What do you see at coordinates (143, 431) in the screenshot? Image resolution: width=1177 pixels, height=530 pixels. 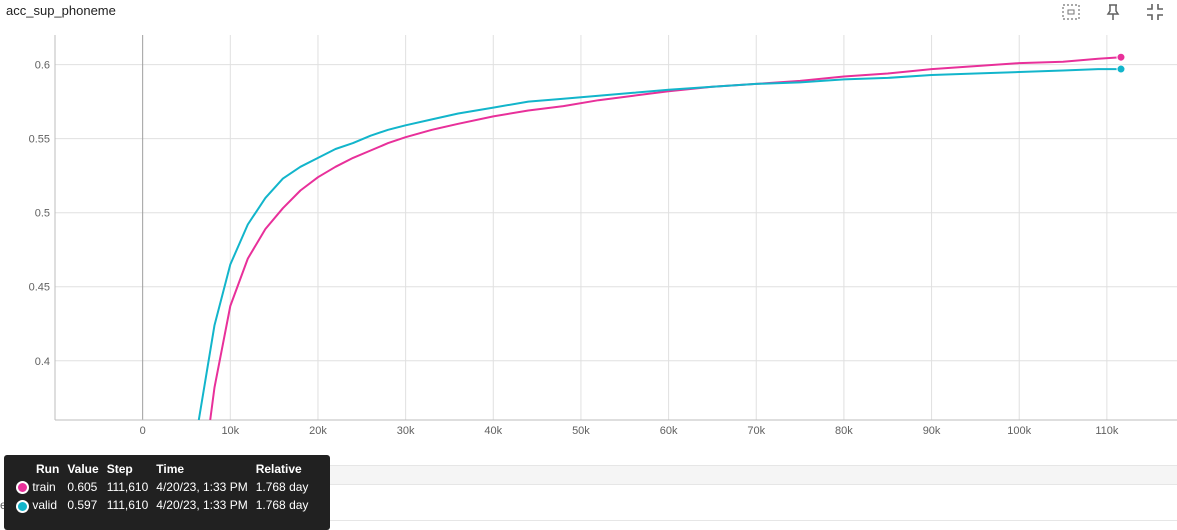 I see `x-tick-label: 0` at bounding box center [143, 431].